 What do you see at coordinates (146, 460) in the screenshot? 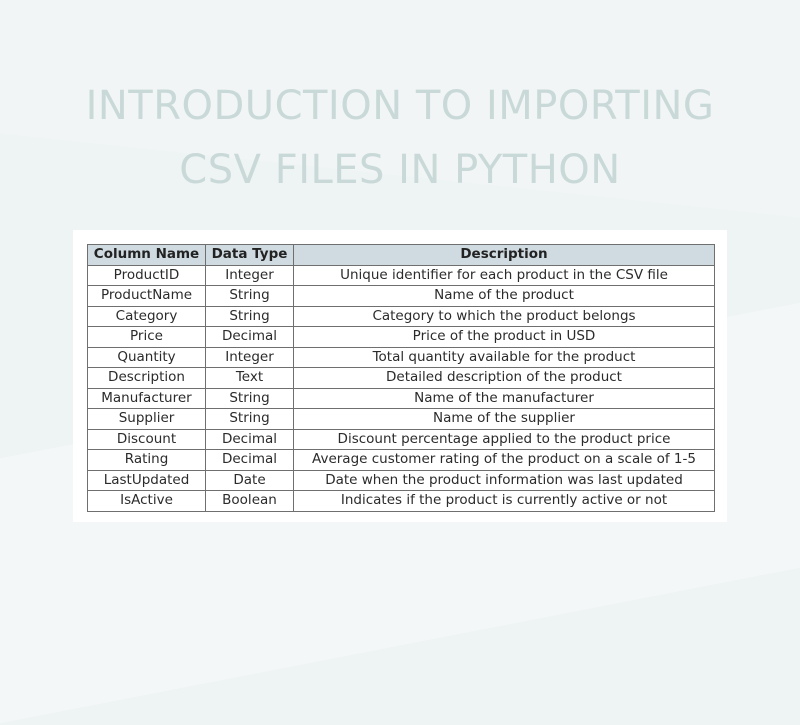
I see `cell-column-name: Rating` at bounding box center [146, 460].